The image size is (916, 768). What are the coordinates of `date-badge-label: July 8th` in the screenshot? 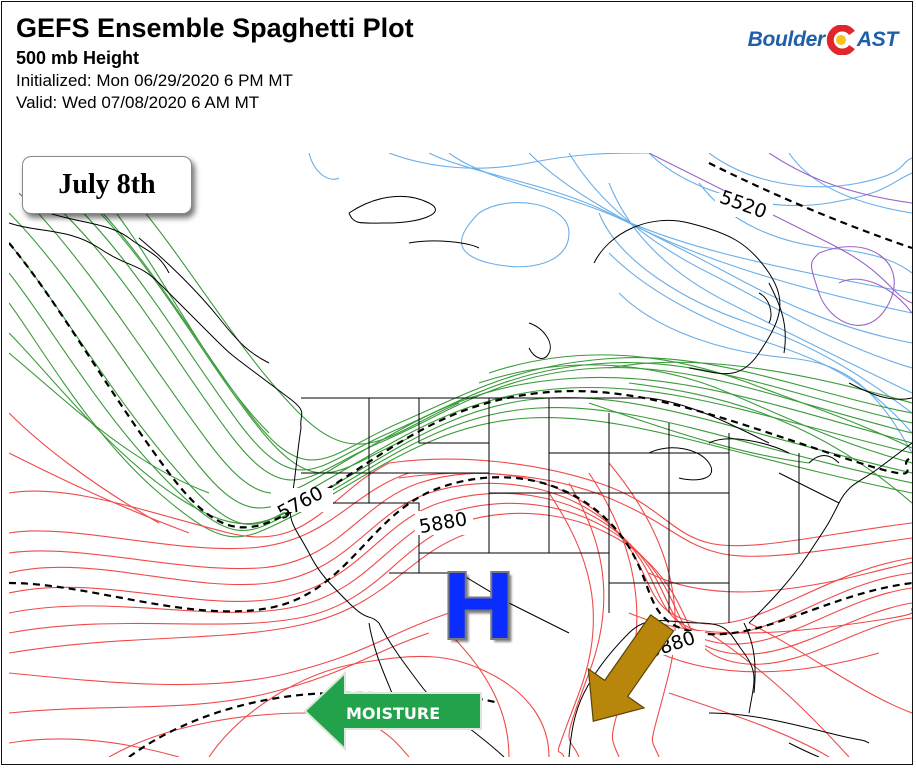 It's located at (107, 184).